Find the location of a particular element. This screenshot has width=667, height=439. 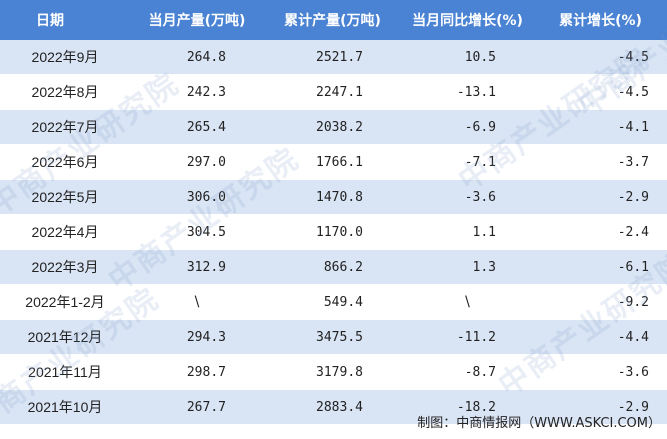

monthly-output-cell: 306.0 is located at coordinates (197, 197).